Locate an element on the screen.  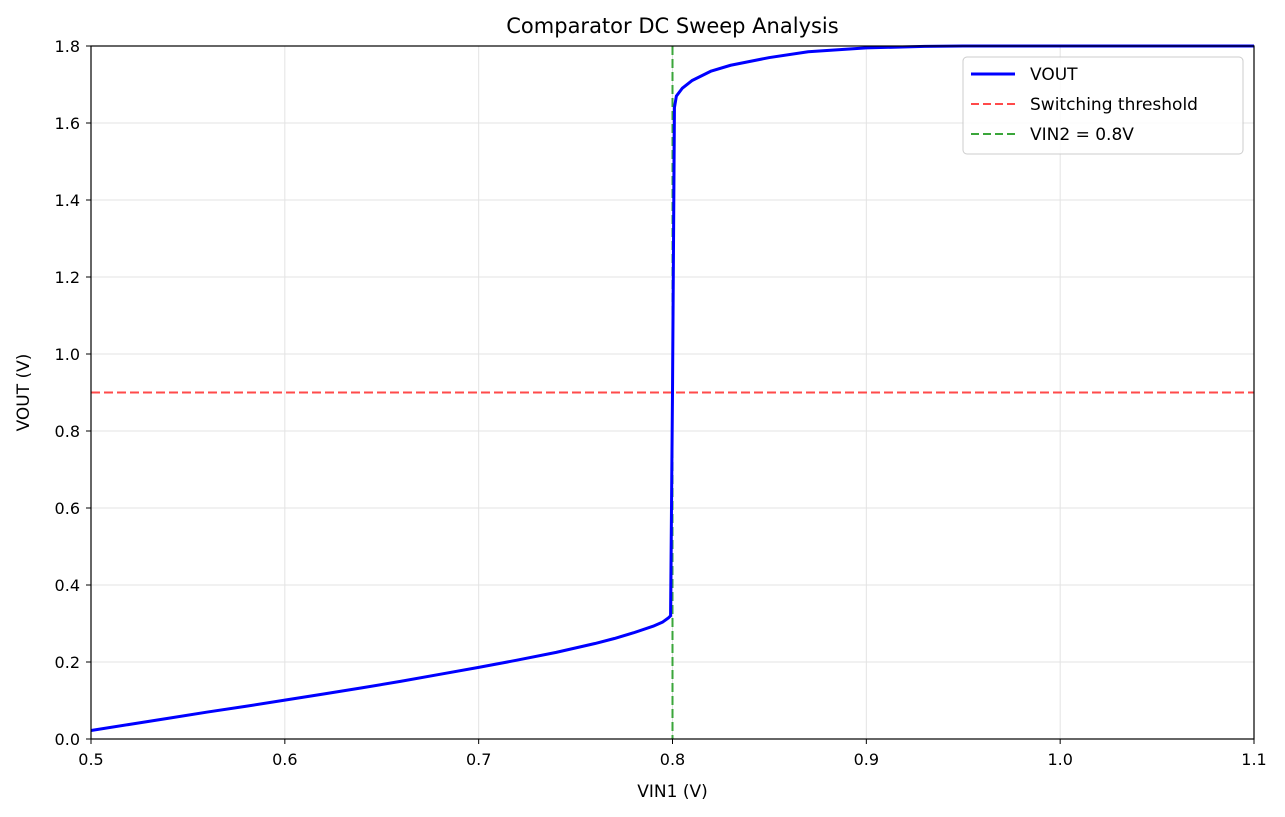
x-tick-label: 1.0 is located at coordinates (1059, 759).